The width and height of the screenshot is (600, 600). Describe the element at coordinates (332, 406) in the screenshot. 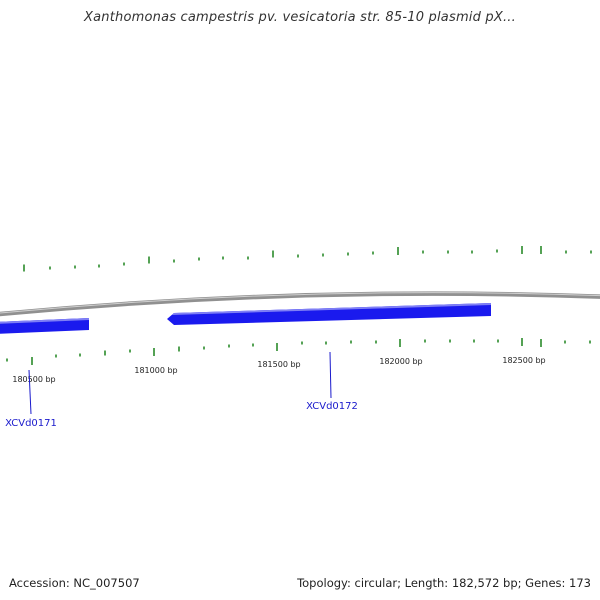

I see `gene-label-XCVd0172: XCVd0172` at that location.